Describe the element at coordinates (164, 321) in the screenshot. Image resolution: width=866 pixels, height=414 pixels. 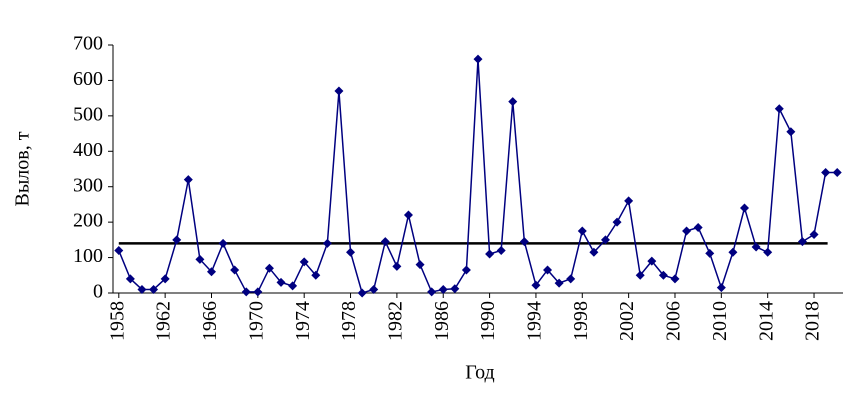
I see `x-tick-label: 1962` at that location.